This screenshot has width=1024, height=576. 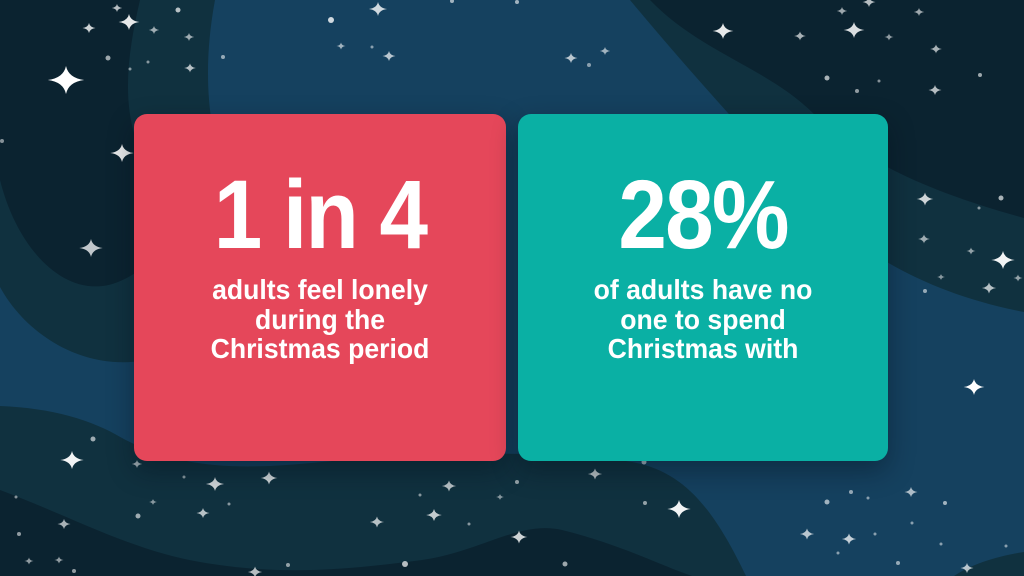 What do you see at coordinates (320, 349) in the screenshot?
I see `stat-description-line: Christmas period` at bounding box center [320, 349].